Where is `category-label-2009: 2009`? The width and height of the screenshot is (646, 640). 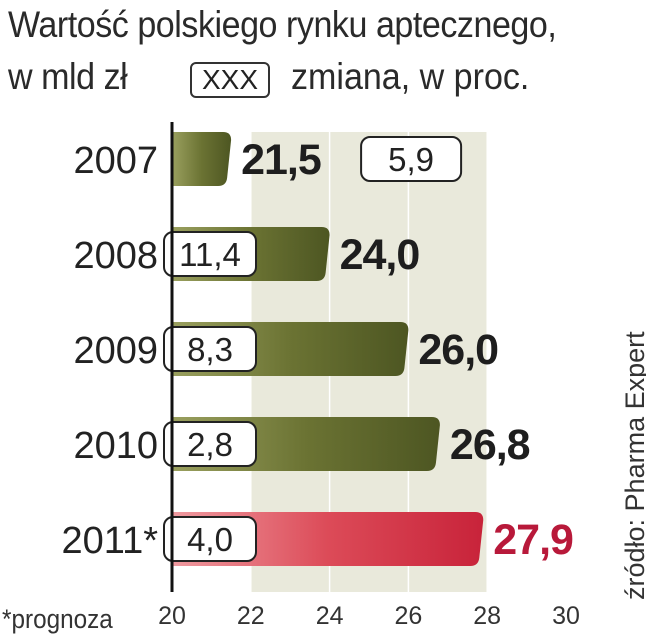 category-label-2009: 2009 is located at coordinates (115, 351).